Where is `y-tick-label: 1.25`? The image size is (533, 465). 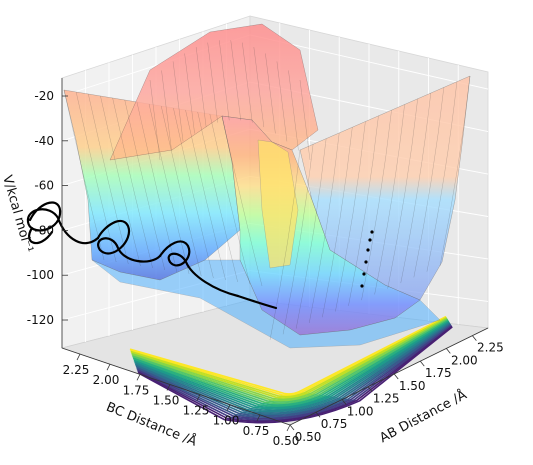 y-tick-label: 1.25 is located at coordinates (196, 411).